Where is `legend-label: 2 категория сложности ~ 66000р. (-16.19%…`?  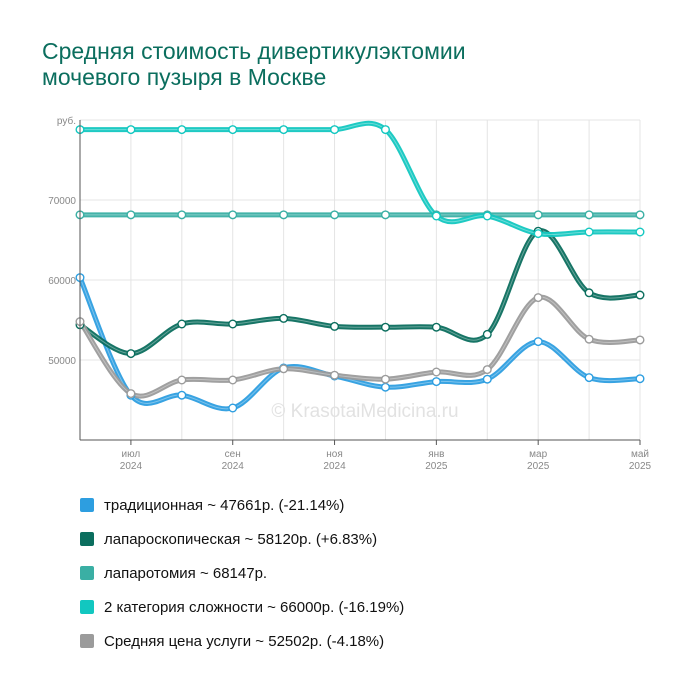 legend-label: 2 категория сложности ~ 66000р. (-16.19%… is located at coordinates (254, 607).